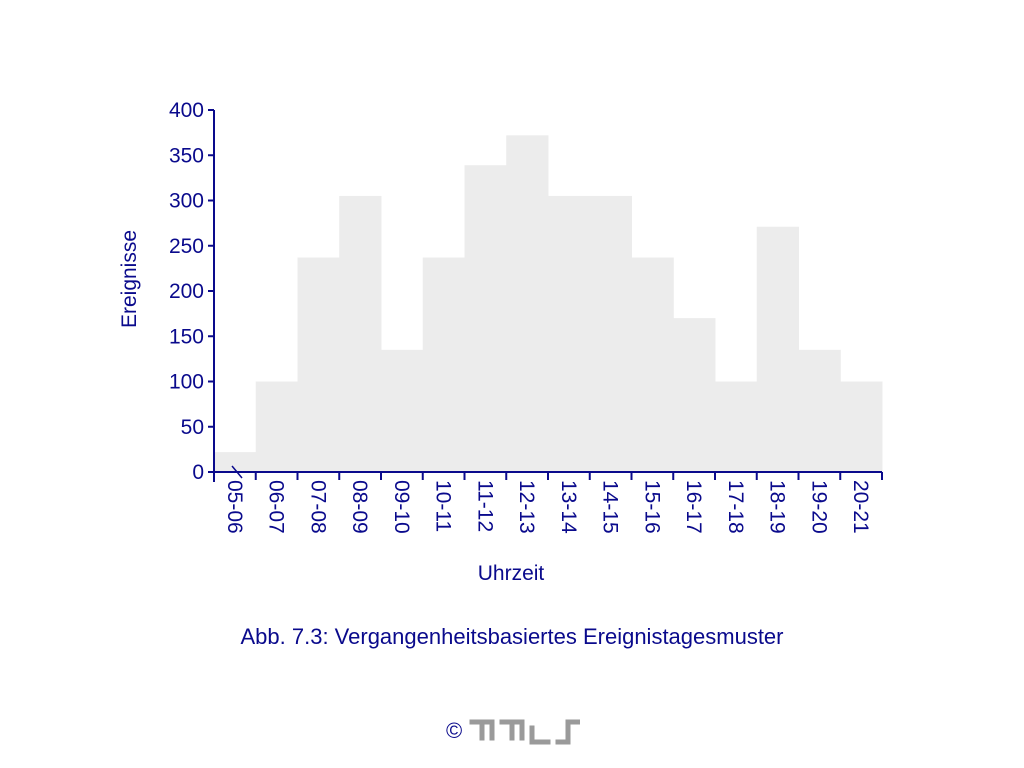 The width and height of the screenshot is (1024, 768). I want to click on y-tick-label-400: 400, so click(186, 110).